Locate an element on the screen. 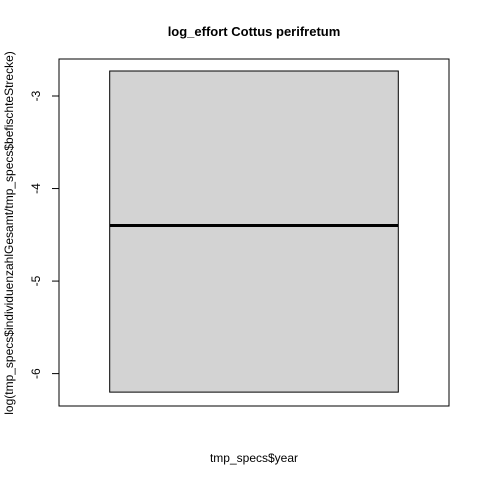  y-ticks: -3 -4 -5 -6 is located at coordinates (44, 234).